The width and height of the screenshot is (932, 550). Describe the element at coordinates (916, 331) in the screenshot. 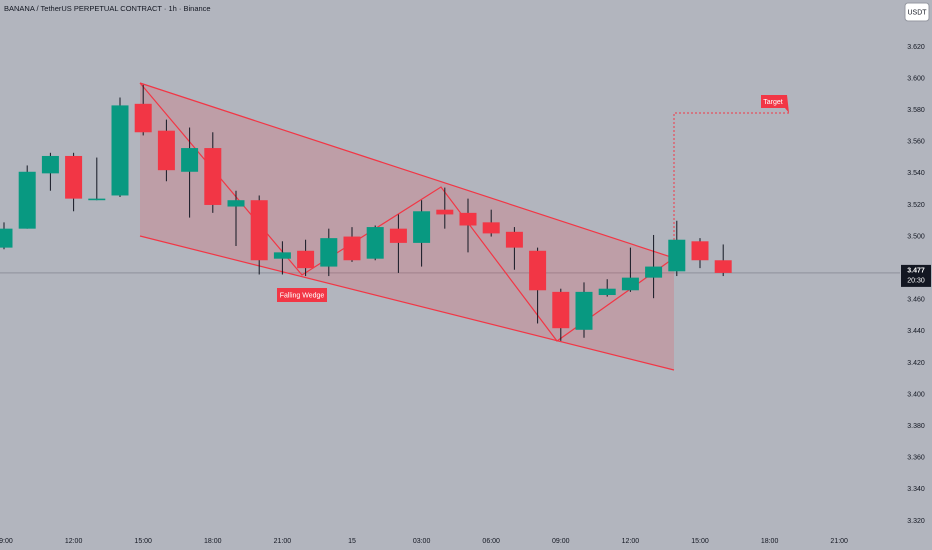

I see `y-tick-label: 3.440` at that location.